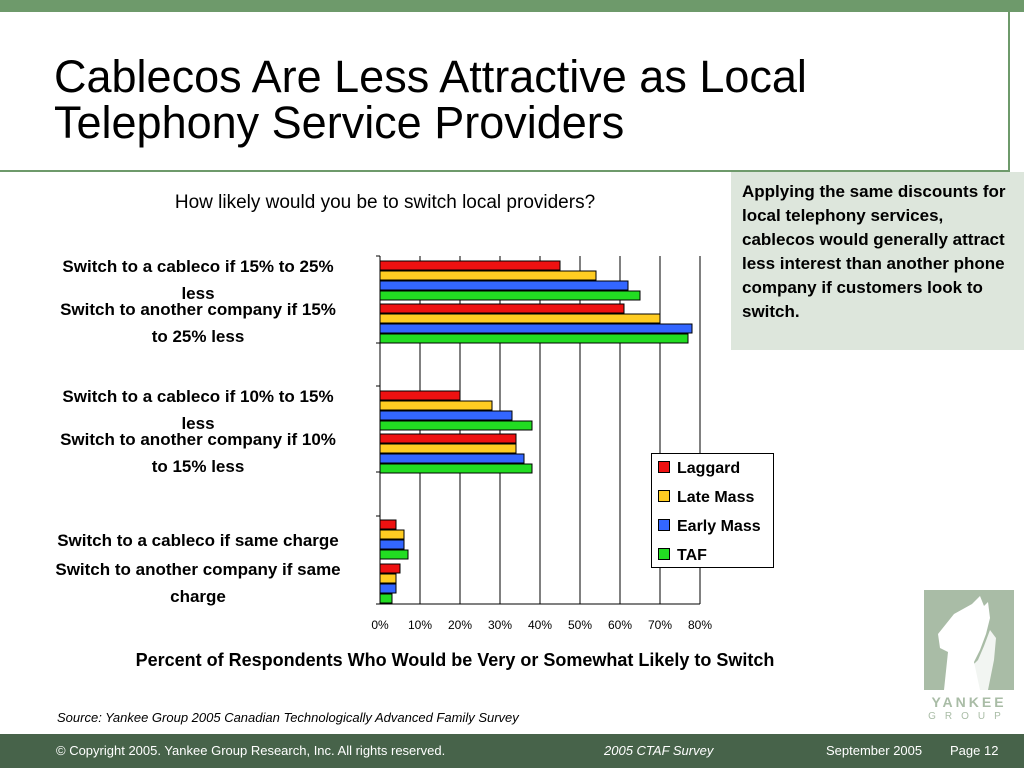  I want to click on footer-date: September 2005, so click(874, 750).